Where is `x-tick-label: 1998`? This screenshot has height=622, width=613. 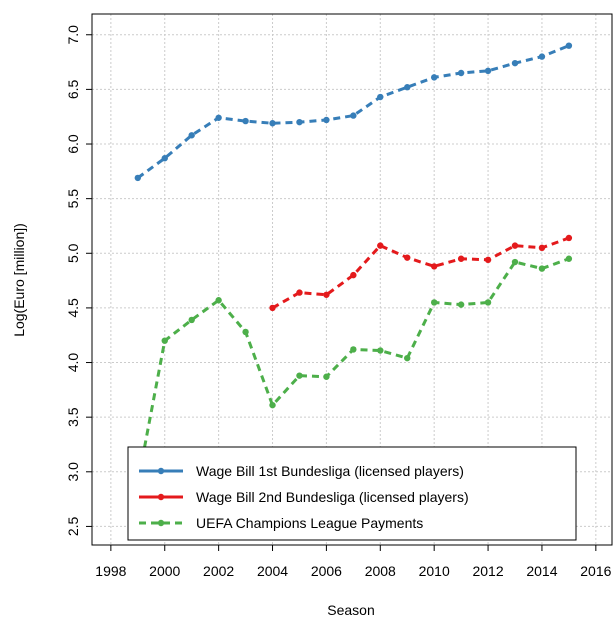
x-tick-label: 1998 is located at coordinates (110, 571).